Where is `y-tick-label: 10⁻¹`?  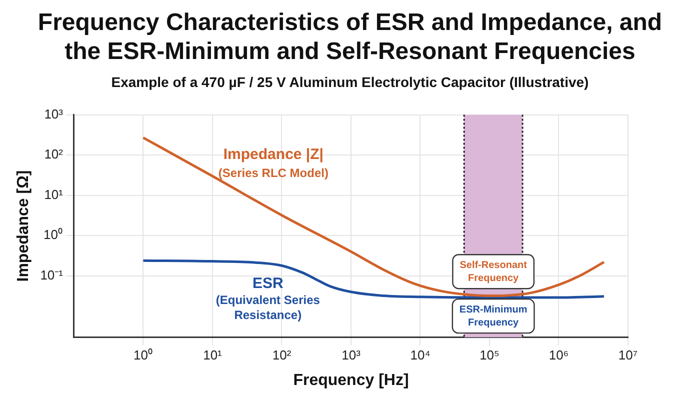
y-tick-label: 10⁻¹ is located at coordinates (52, 274).